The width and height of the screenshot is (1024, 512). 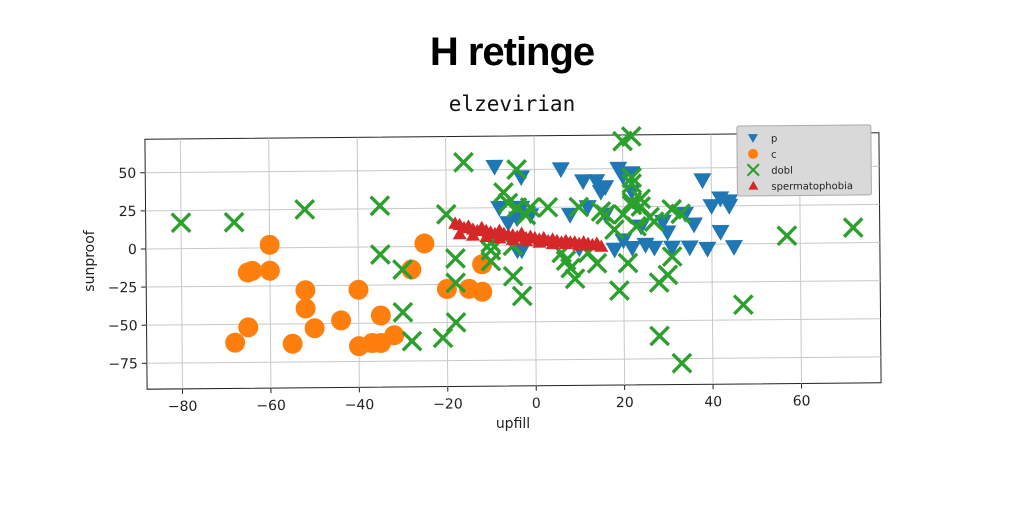 What do you see at coordinates (782, 171) in the screenshot?
I see `legend-label-dobl: dobl` at bounding box center [782, 171].